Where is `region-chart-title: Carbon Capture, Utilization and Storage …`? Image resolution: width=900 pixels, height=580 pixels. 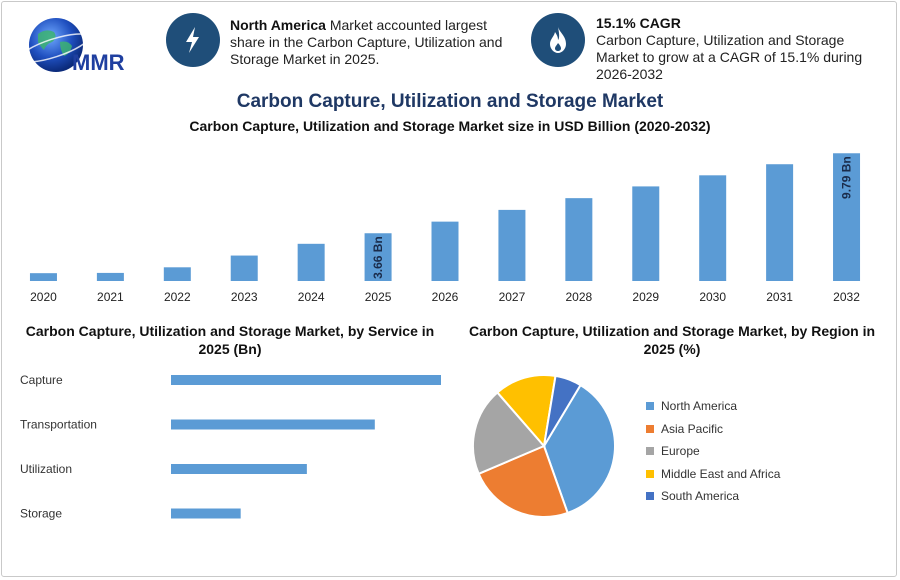
region-chart-title: Carbon Capture, Utilization and Storage … is located at coordinates (672, 340).